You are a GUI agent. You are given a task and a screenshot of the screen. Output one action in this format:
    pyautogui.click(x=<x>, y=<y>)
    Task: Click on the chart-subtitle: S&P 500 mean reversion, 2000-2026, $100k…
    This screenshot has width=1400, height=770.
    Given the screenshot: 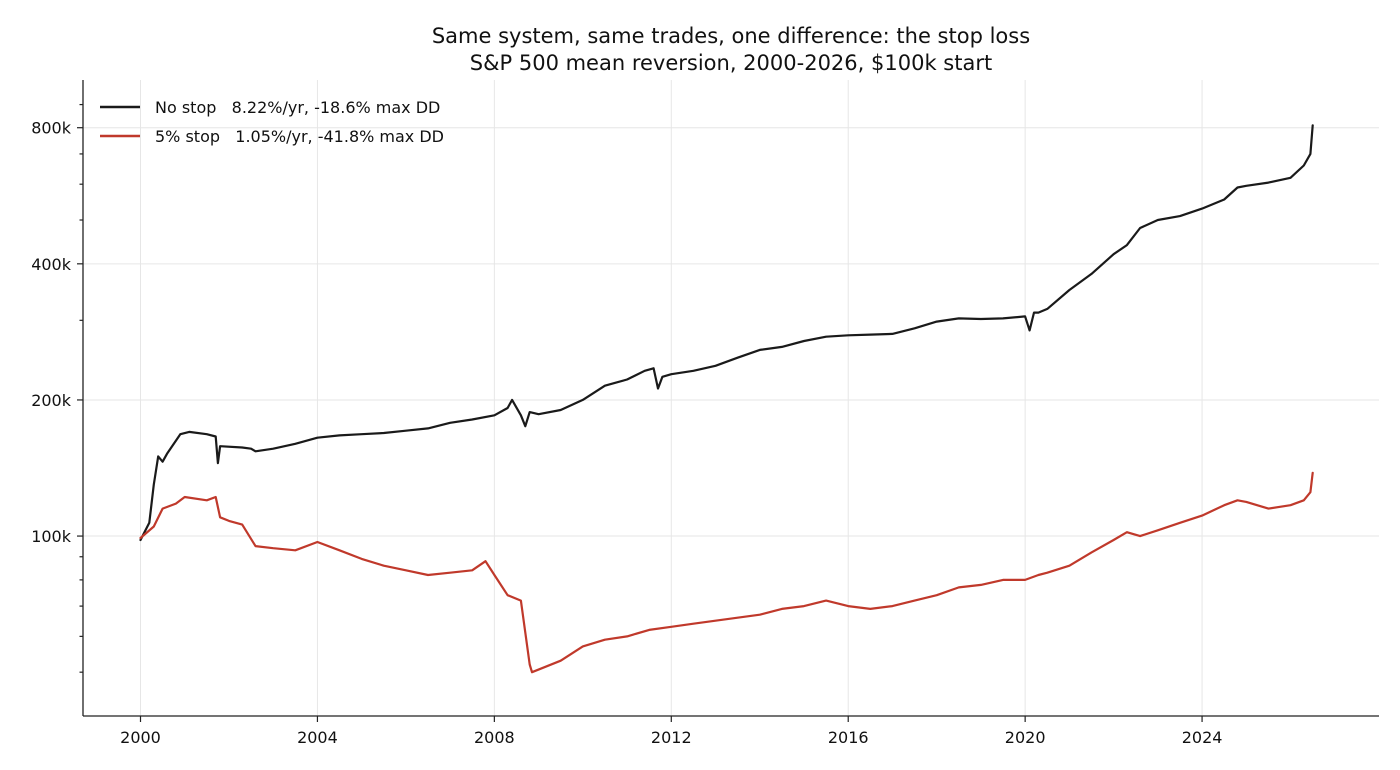 What is the action you would take?
    pyautogui.click(x=731, y=63)
    